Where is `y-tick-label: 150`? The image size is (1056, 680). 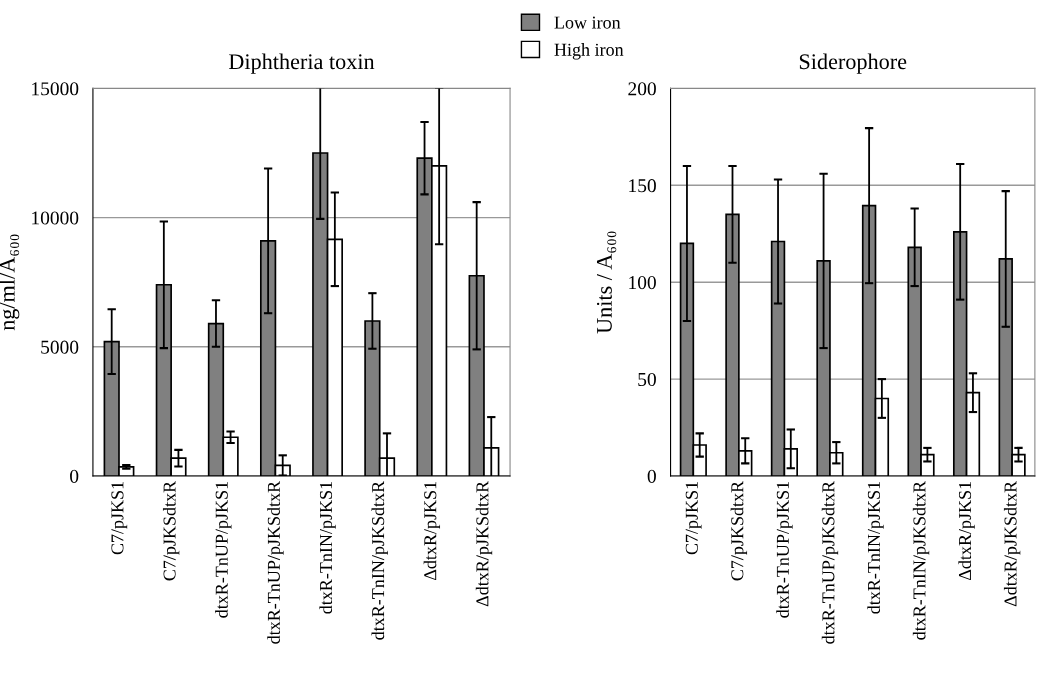 y-tick-label: 150 is located at coordinates (642, 186).